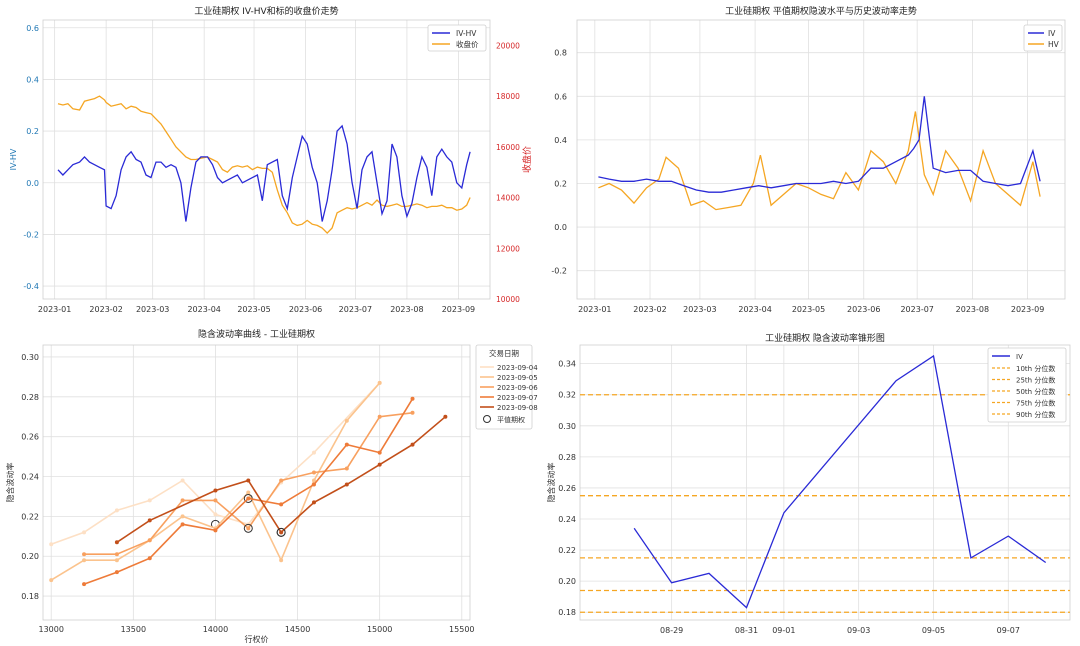 Image resolution: width=1080 pixels, height=646 pixels. What do you see at coordinates (916, 309) in the screenshot?
I see `x-tick-label: 2023-07` at bounding box center [916, 309].